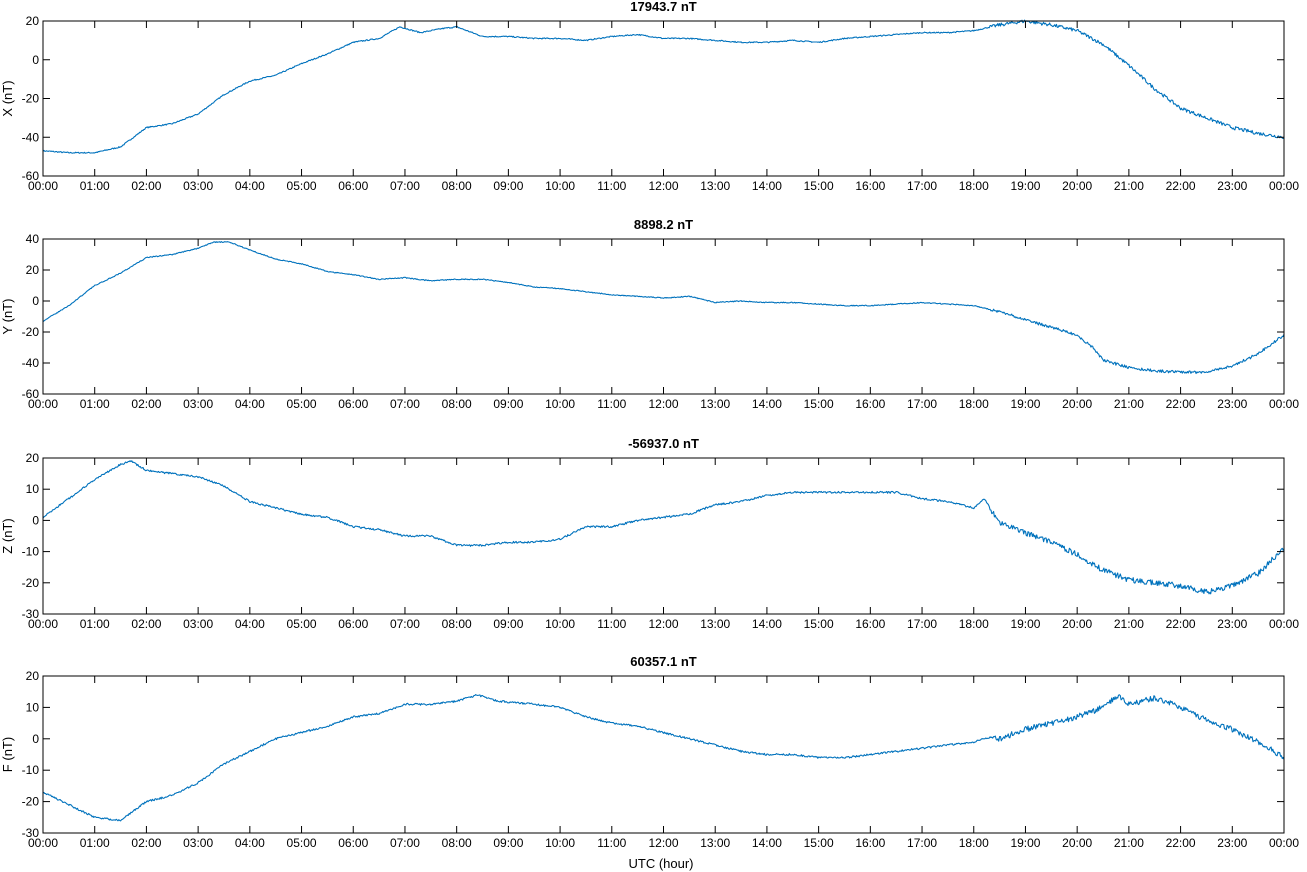 The height and width of the screenshot is (872, 1307). Describe the element at coordinates (663, 443) in the screenshot. I see `panel-title: -56937.0 nT` at that location.